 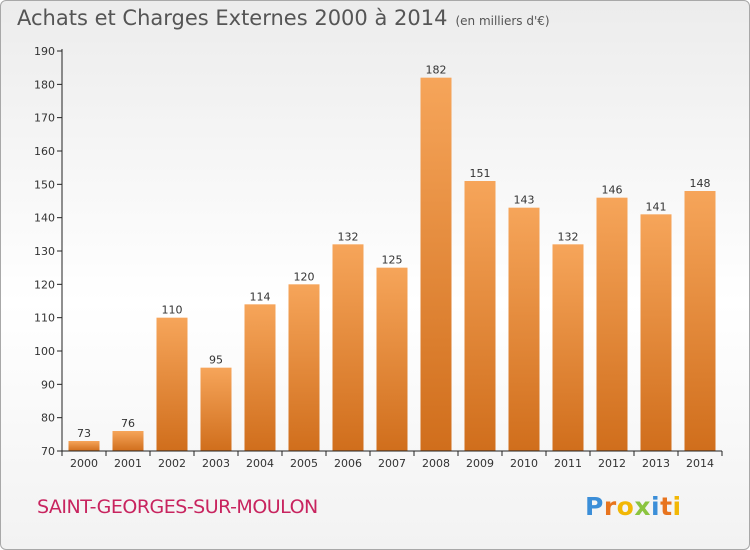 I want to click on data-label: 110, so click(x=172, y=310).